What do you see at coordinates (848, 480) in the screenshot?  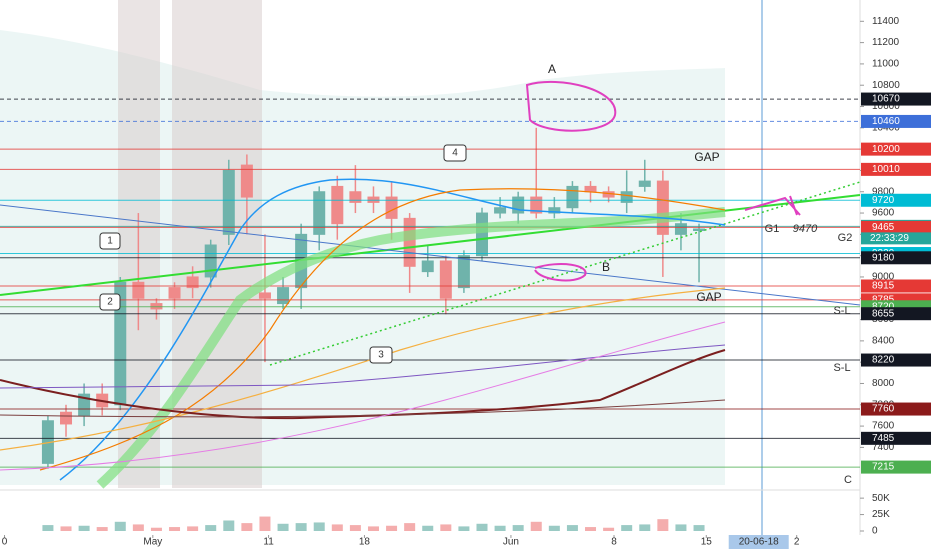 I see `annotation: C` at bounding box center [848, 480].